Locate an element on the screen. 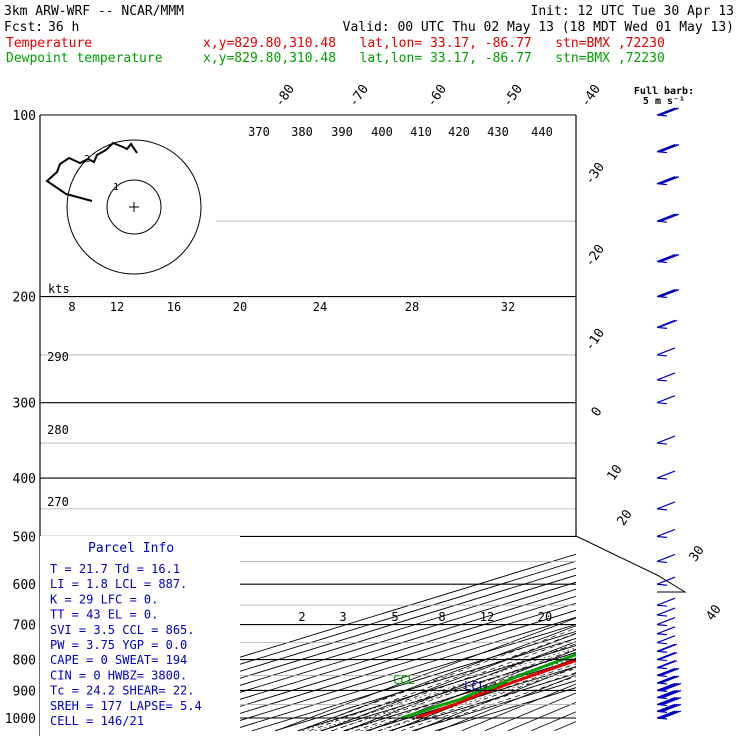 The image size is (740, 740). theta-label: 440 is located at coordinates (542, 132).